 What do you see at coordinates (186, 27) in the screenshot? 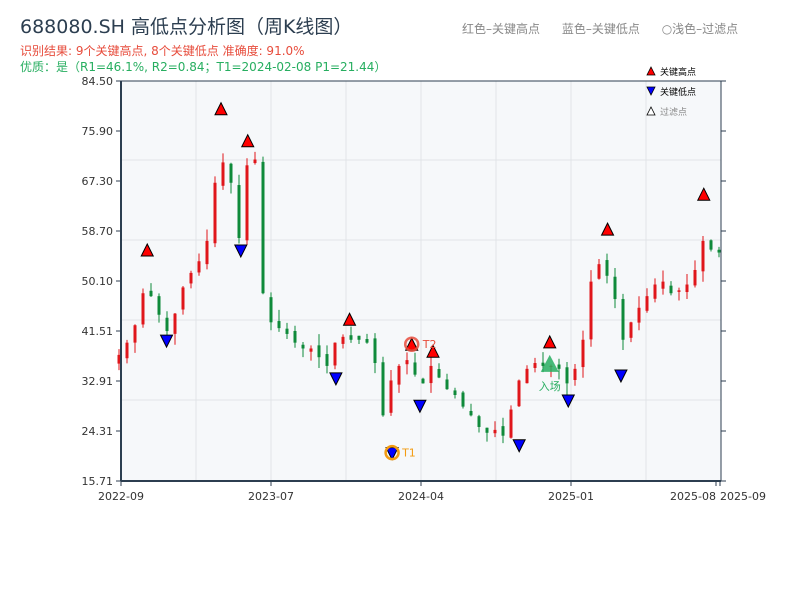
I see `chart-title: 688080.SH 高低点分析图（周K线图）` at bounding box center [186, 27].